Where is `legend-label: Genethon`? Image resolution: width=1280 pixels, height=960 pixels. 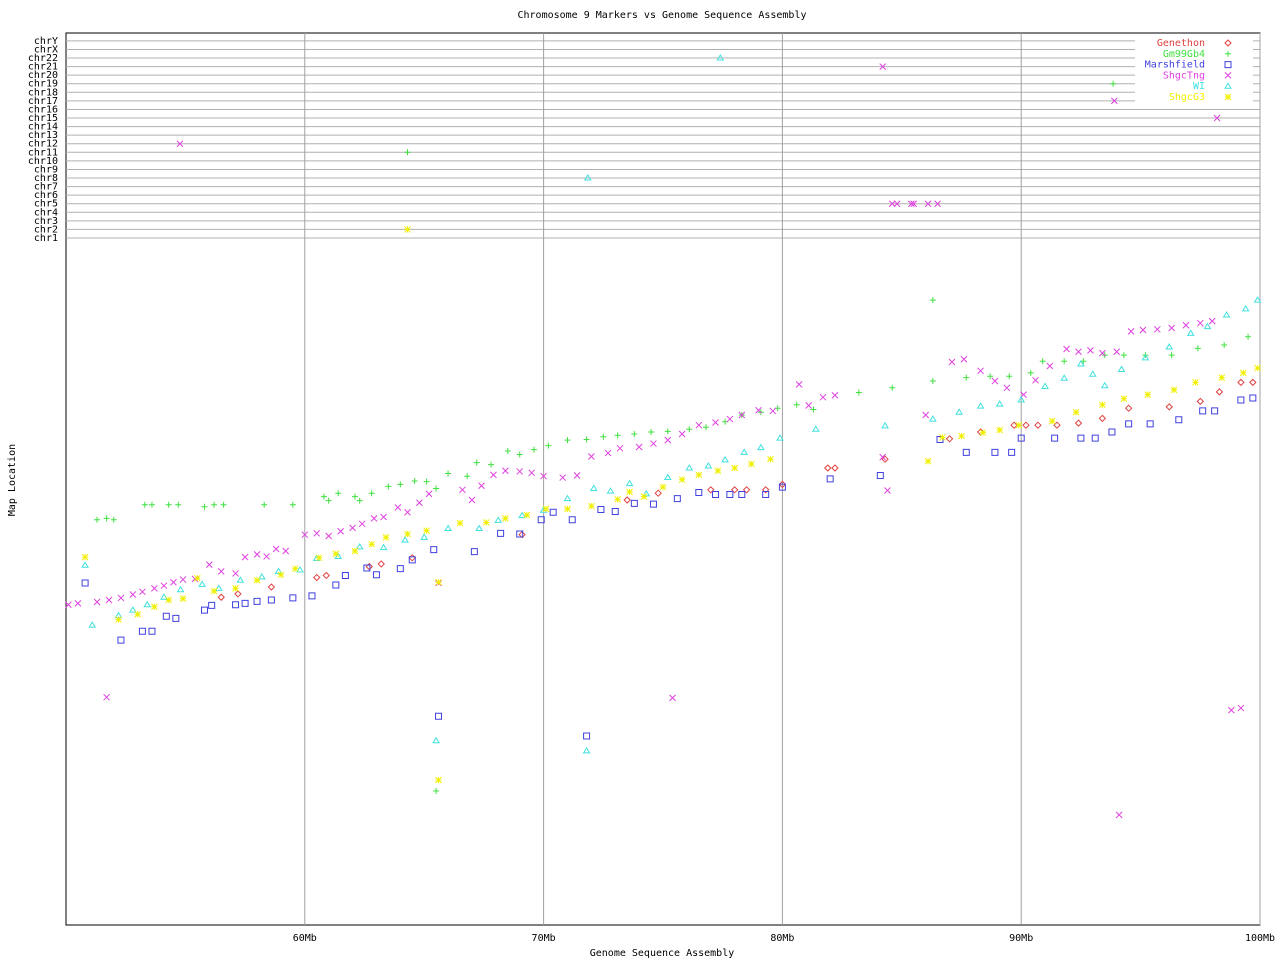
legend-label: Genethon is located at coordinates (1181, 43).